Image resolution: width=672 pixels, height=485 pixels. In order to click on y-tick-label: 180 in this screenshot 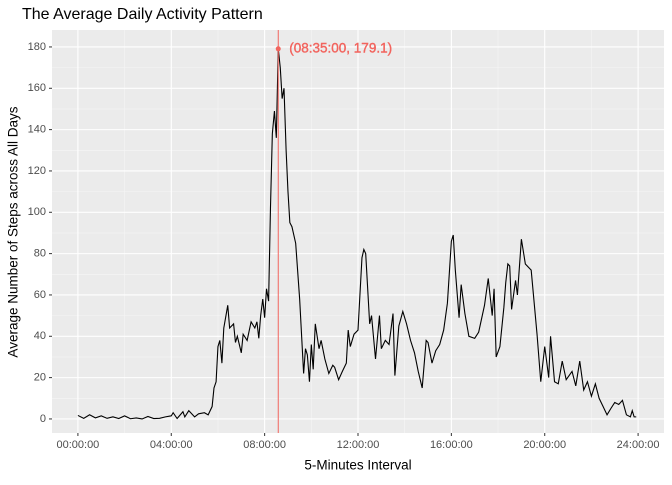, I will do `click(37, 47)`.